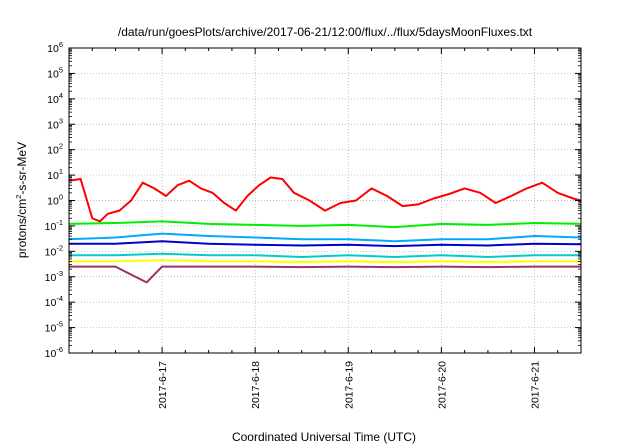 The width and height of the screenshot is (640, 448). Describe the element at coordinates (324, 437) in the screenshot. I see `x-axis-label: Coordinated Universal Time (UTC)` at that location.